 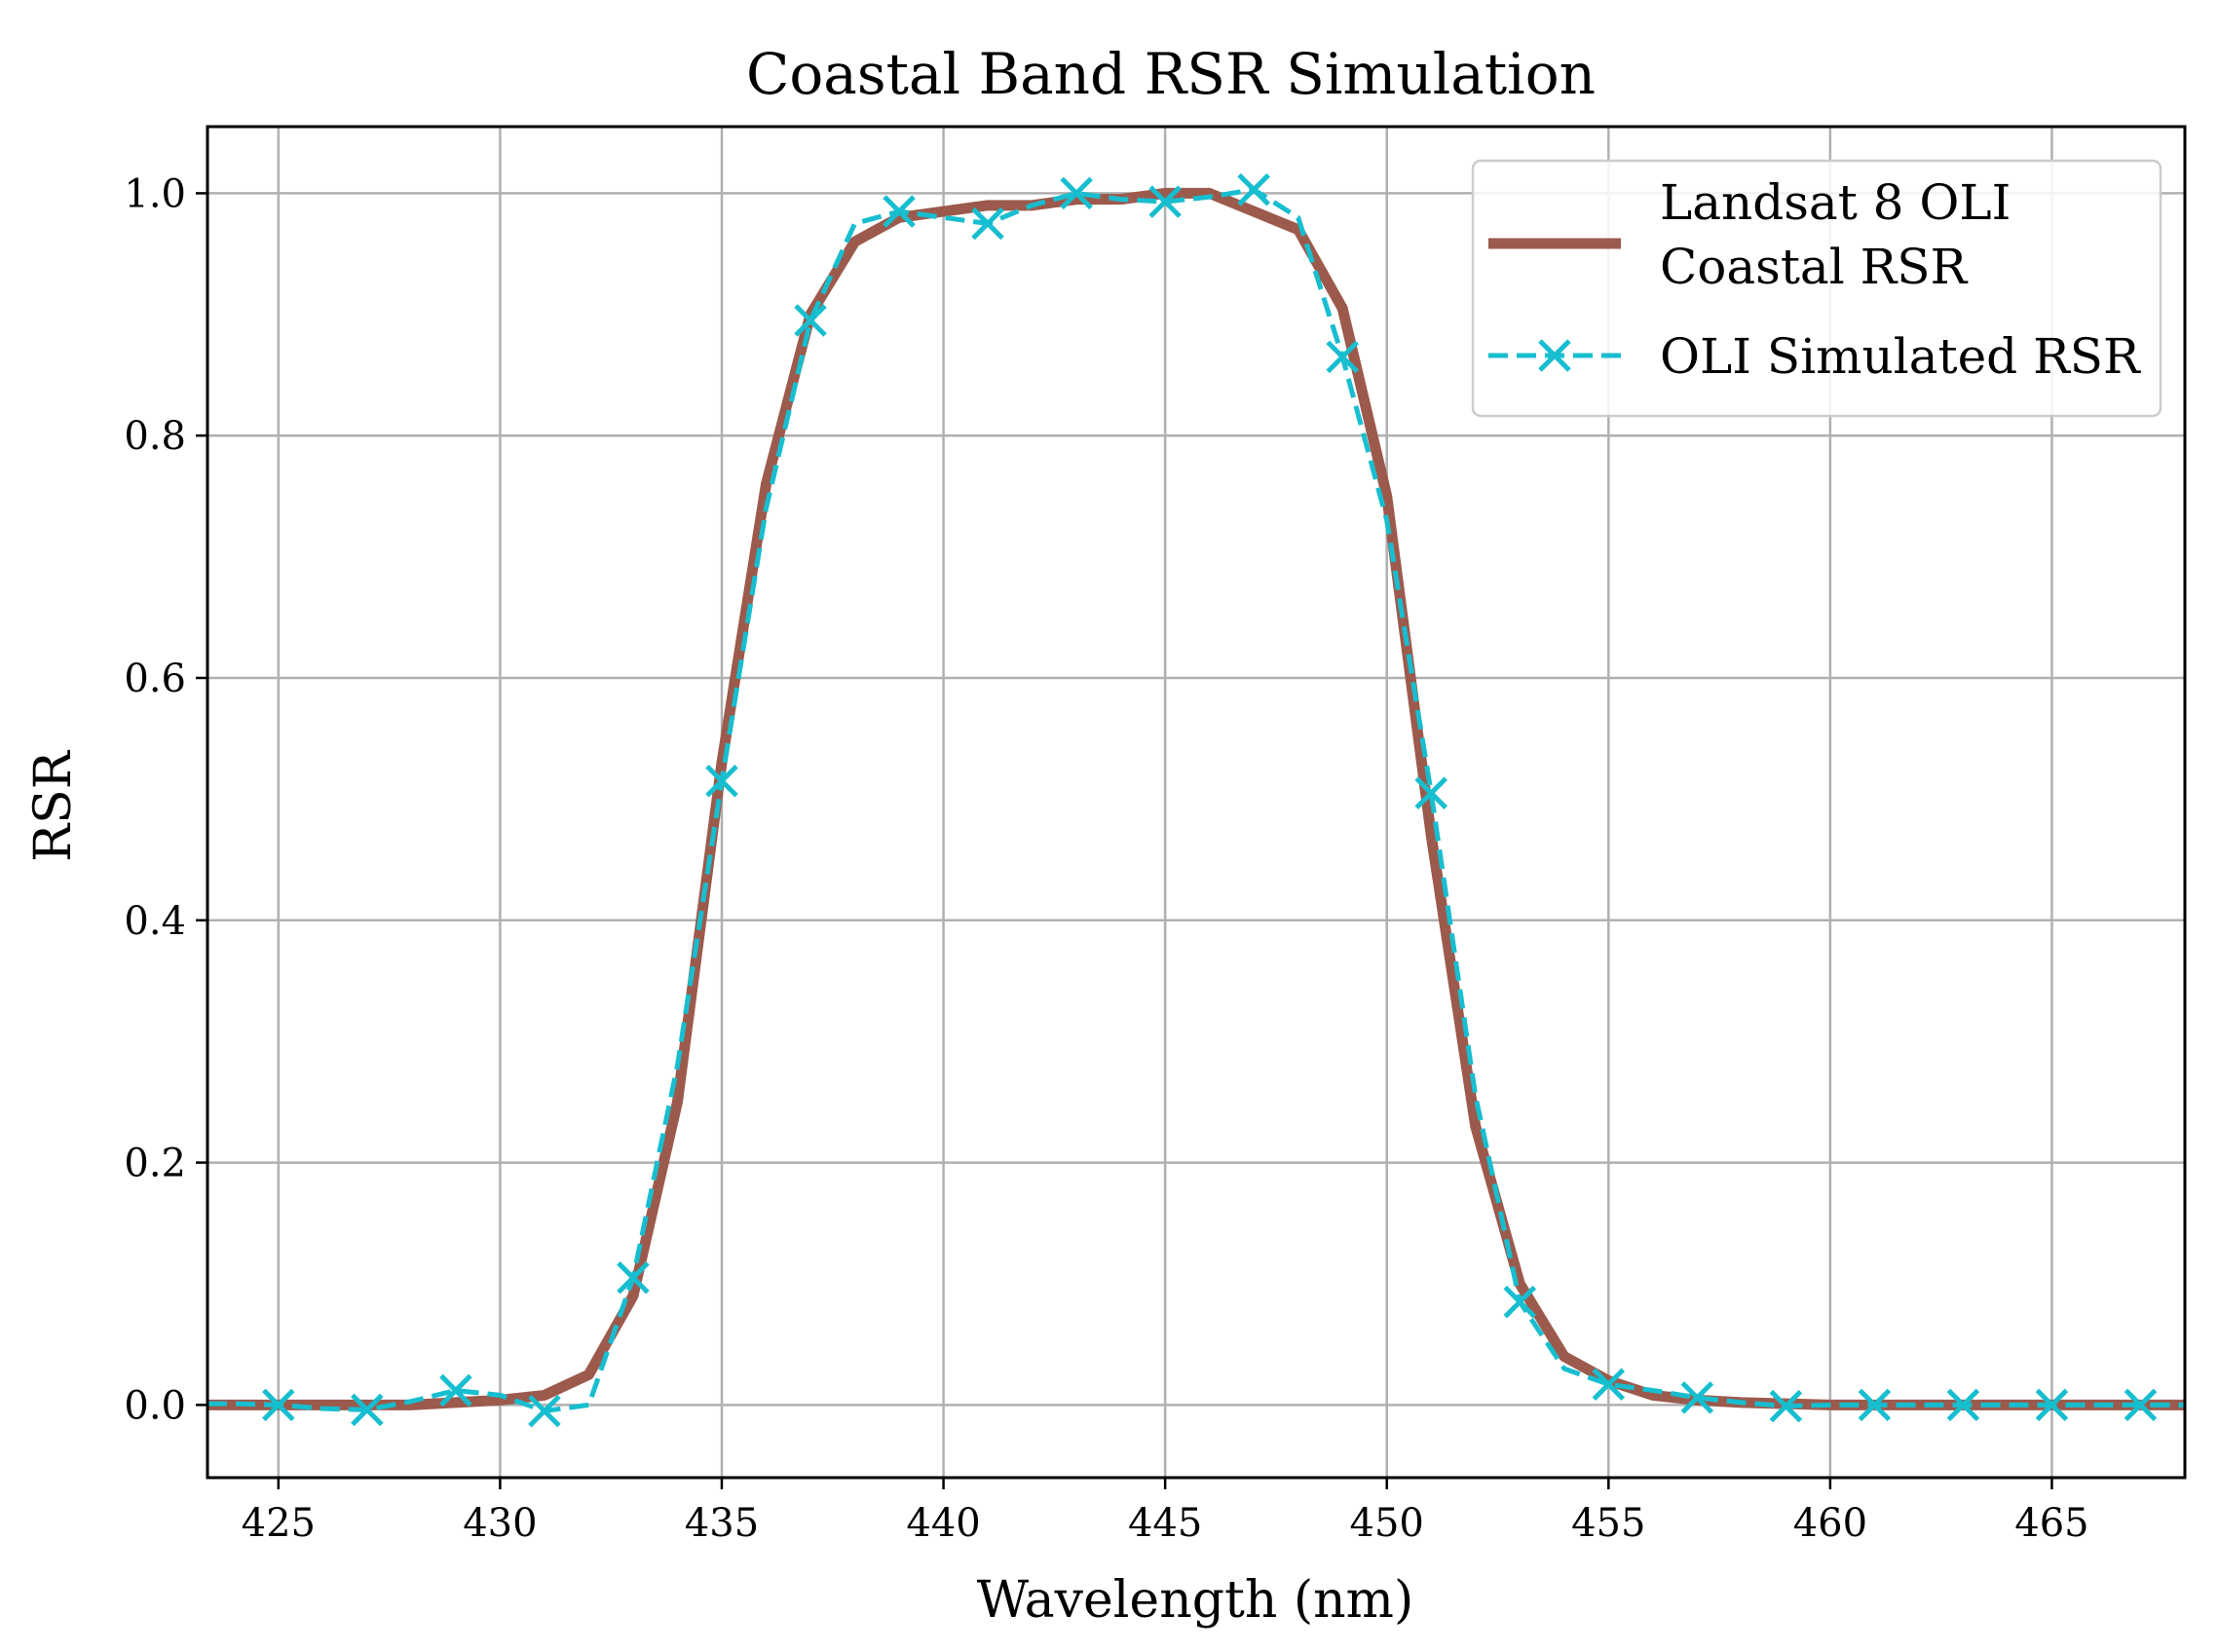 I want to click on x-tick-label: 435, so click(x=722, y=1523).